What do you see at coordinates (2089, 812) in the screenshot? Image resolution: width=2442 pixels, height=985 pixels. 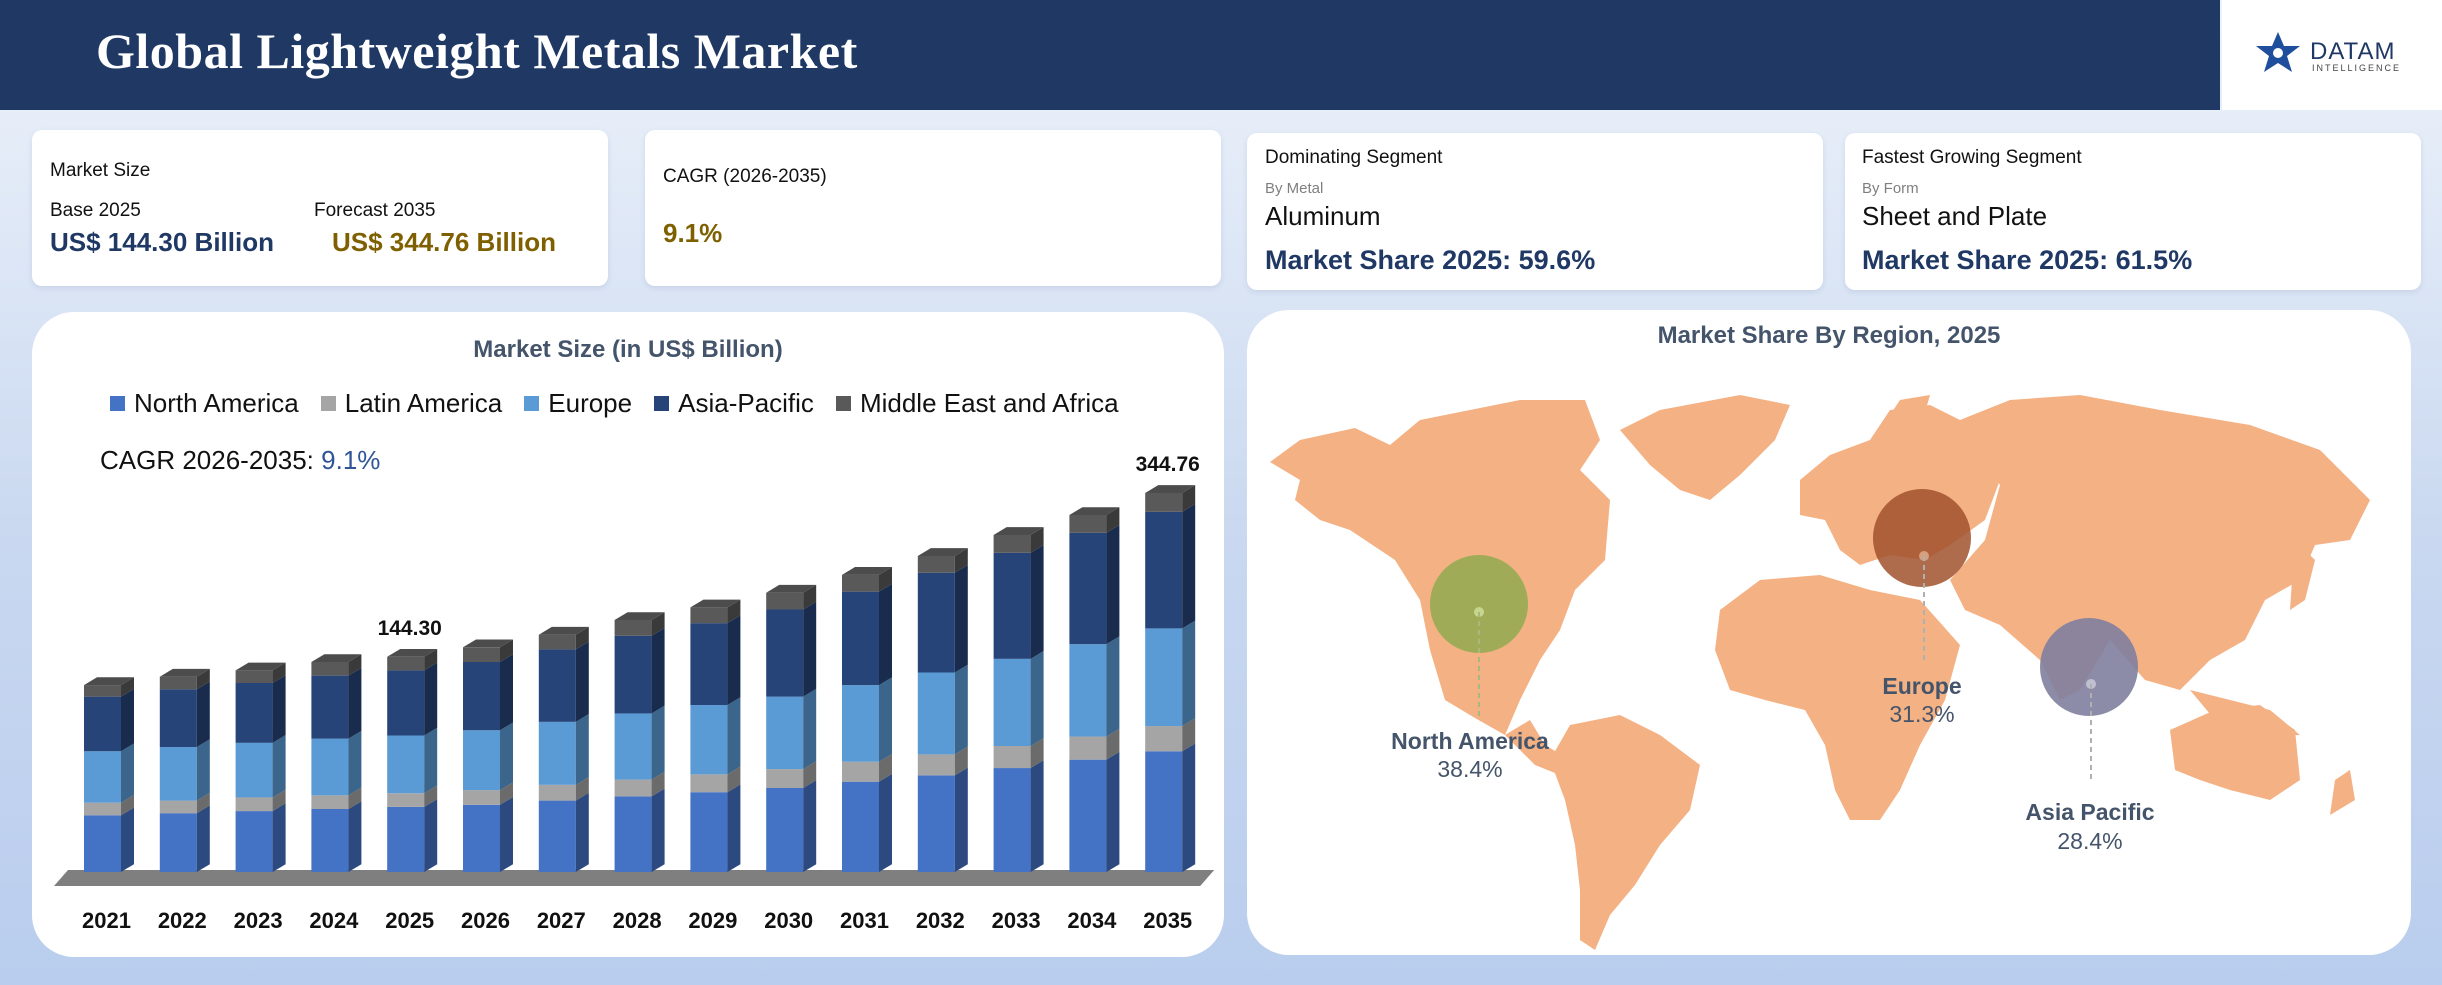 I see `asia-pacific-label: Asia Pacific` at bounding box center [2089, 812].